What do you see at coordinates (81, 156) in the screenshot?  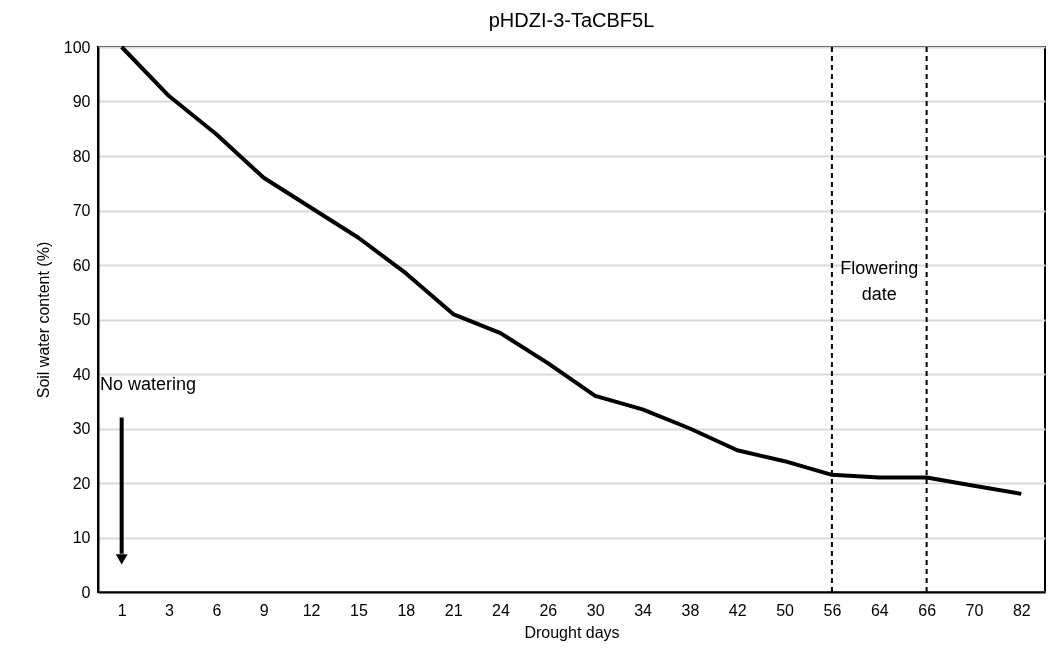 I see `y-tick-label: 80` at bounding box center [81, 156].